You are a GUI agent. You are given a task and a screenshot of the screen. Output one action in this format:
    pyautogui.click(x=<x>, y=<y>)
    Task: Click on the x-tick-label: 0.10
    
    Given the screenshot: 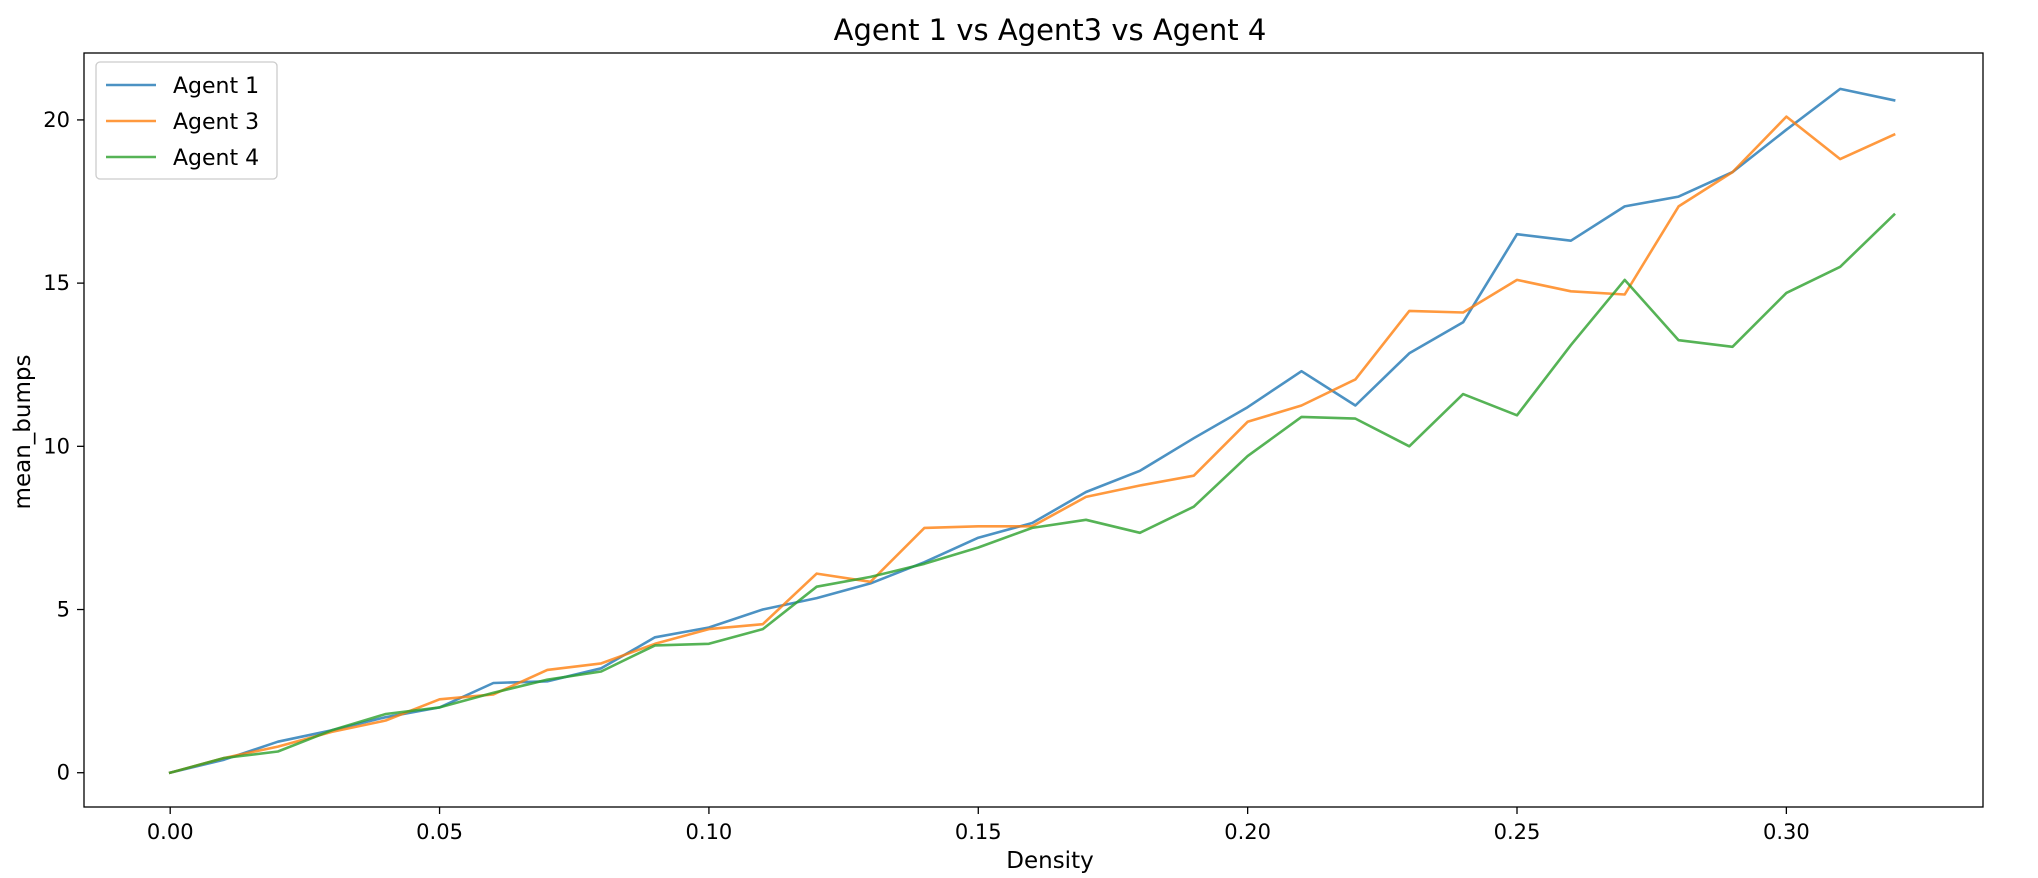 What is the action you would take?
    pyautogui.click(x=709, y=832)
    